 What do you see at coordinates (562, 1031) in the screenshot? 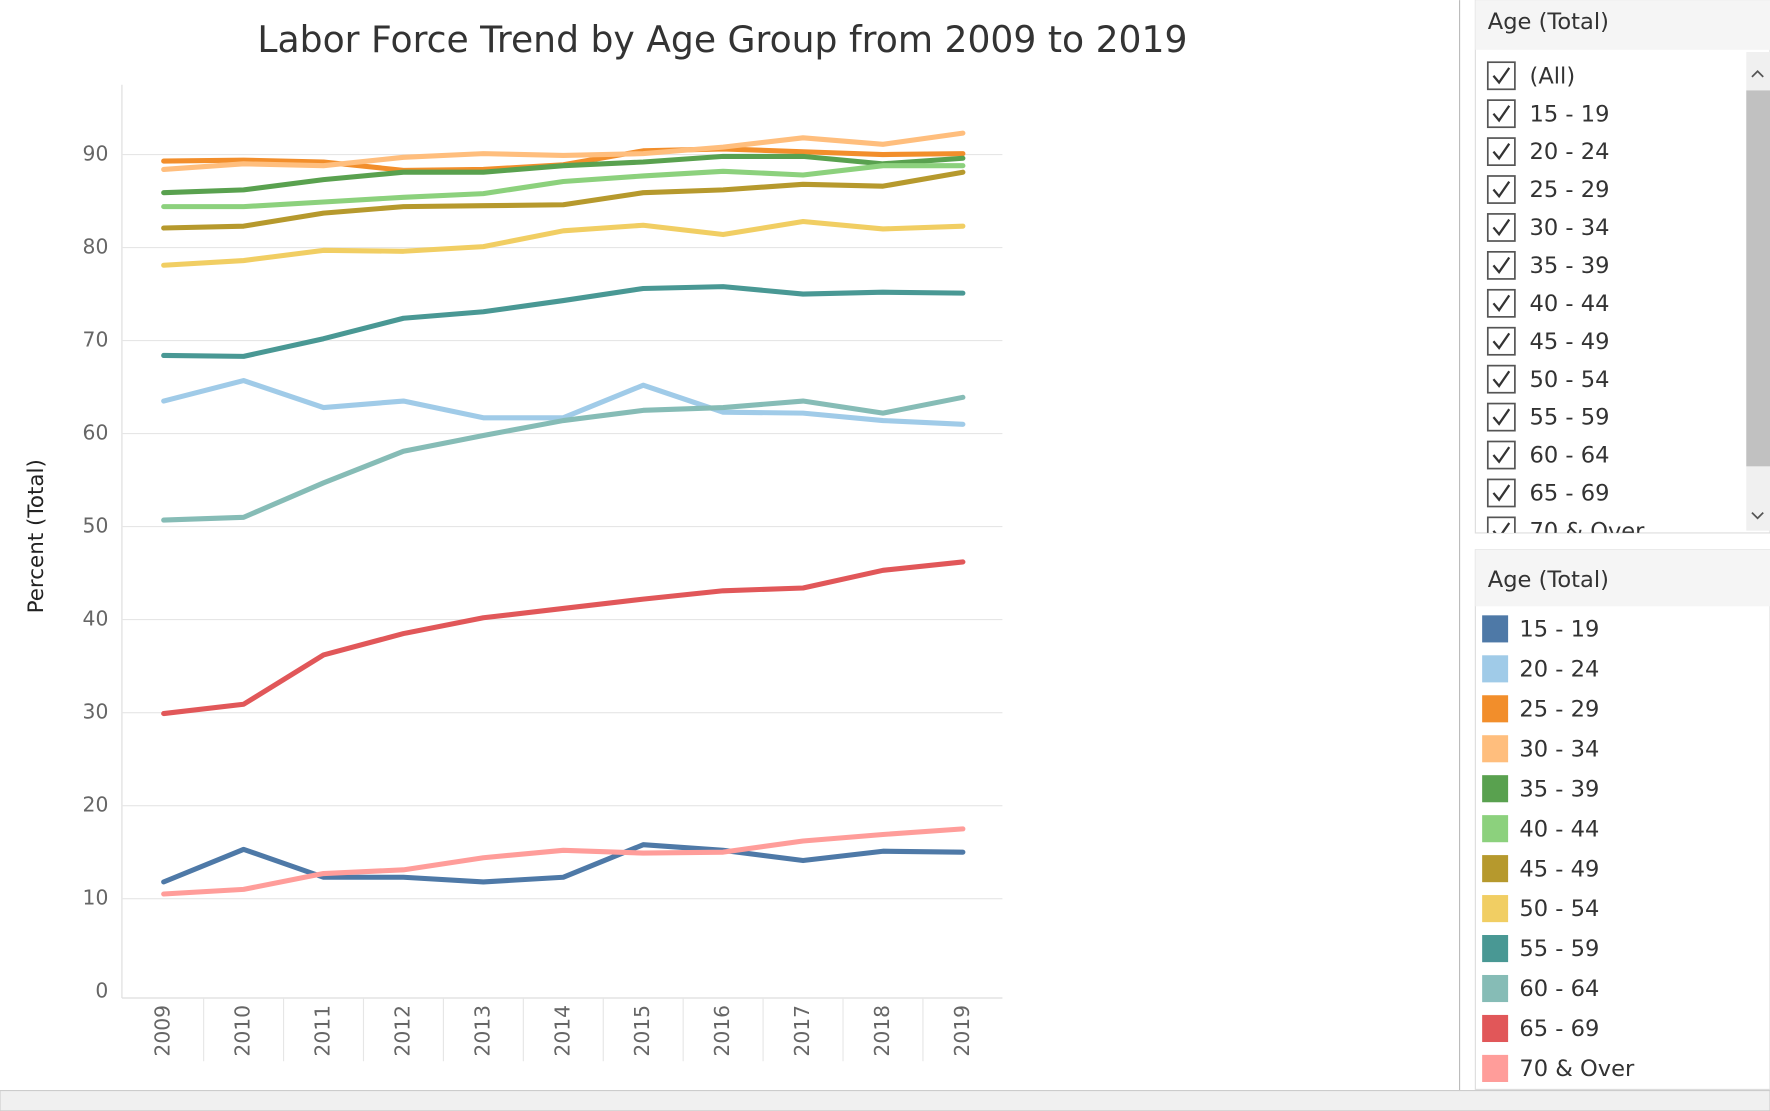
I see `x-tick-label: 2014` at bounding box center [562, 1031].